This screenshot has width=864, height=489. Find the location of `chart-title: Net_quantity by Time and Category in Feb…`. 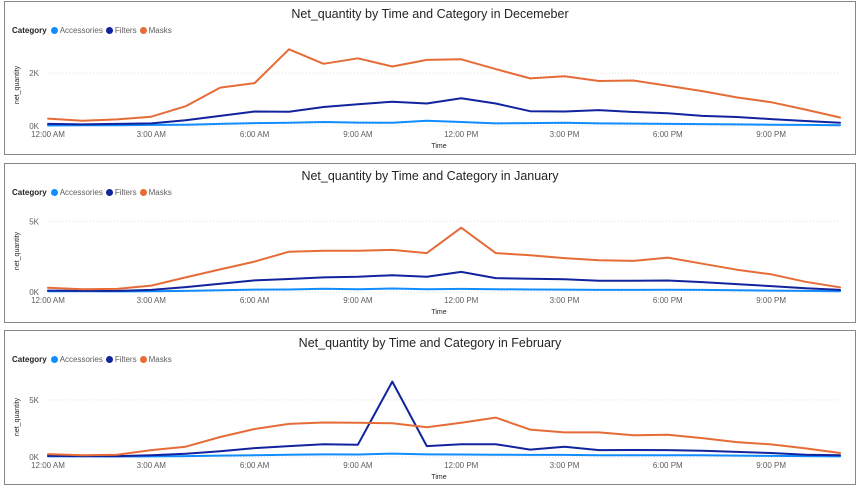

chart-title: Net_quantity by Time and Category in Feb… is located at coordinates (430, 343).